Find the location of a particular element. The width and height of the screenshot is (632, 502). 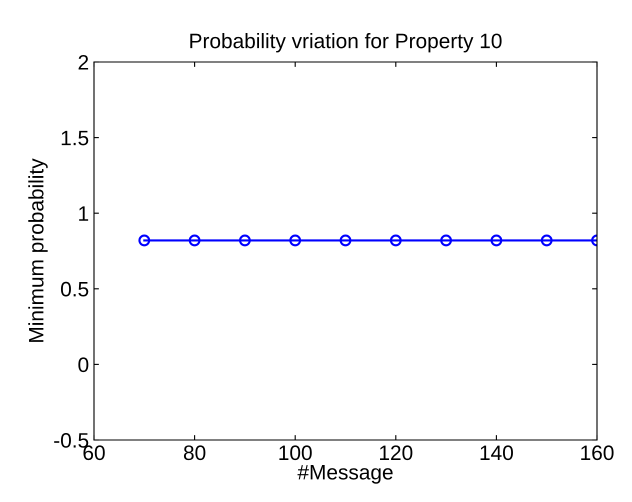

x-tick-label: 80 is located at coordinates (195, 452).